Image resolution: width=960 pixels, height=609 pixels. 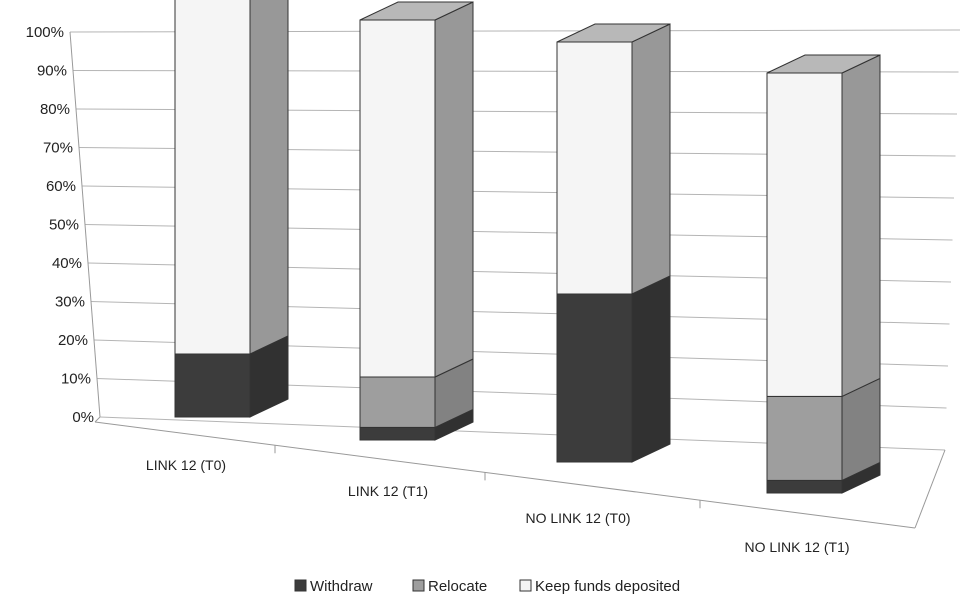 I want to click on y-tick-label: 30%, so click(x=70, y=302).